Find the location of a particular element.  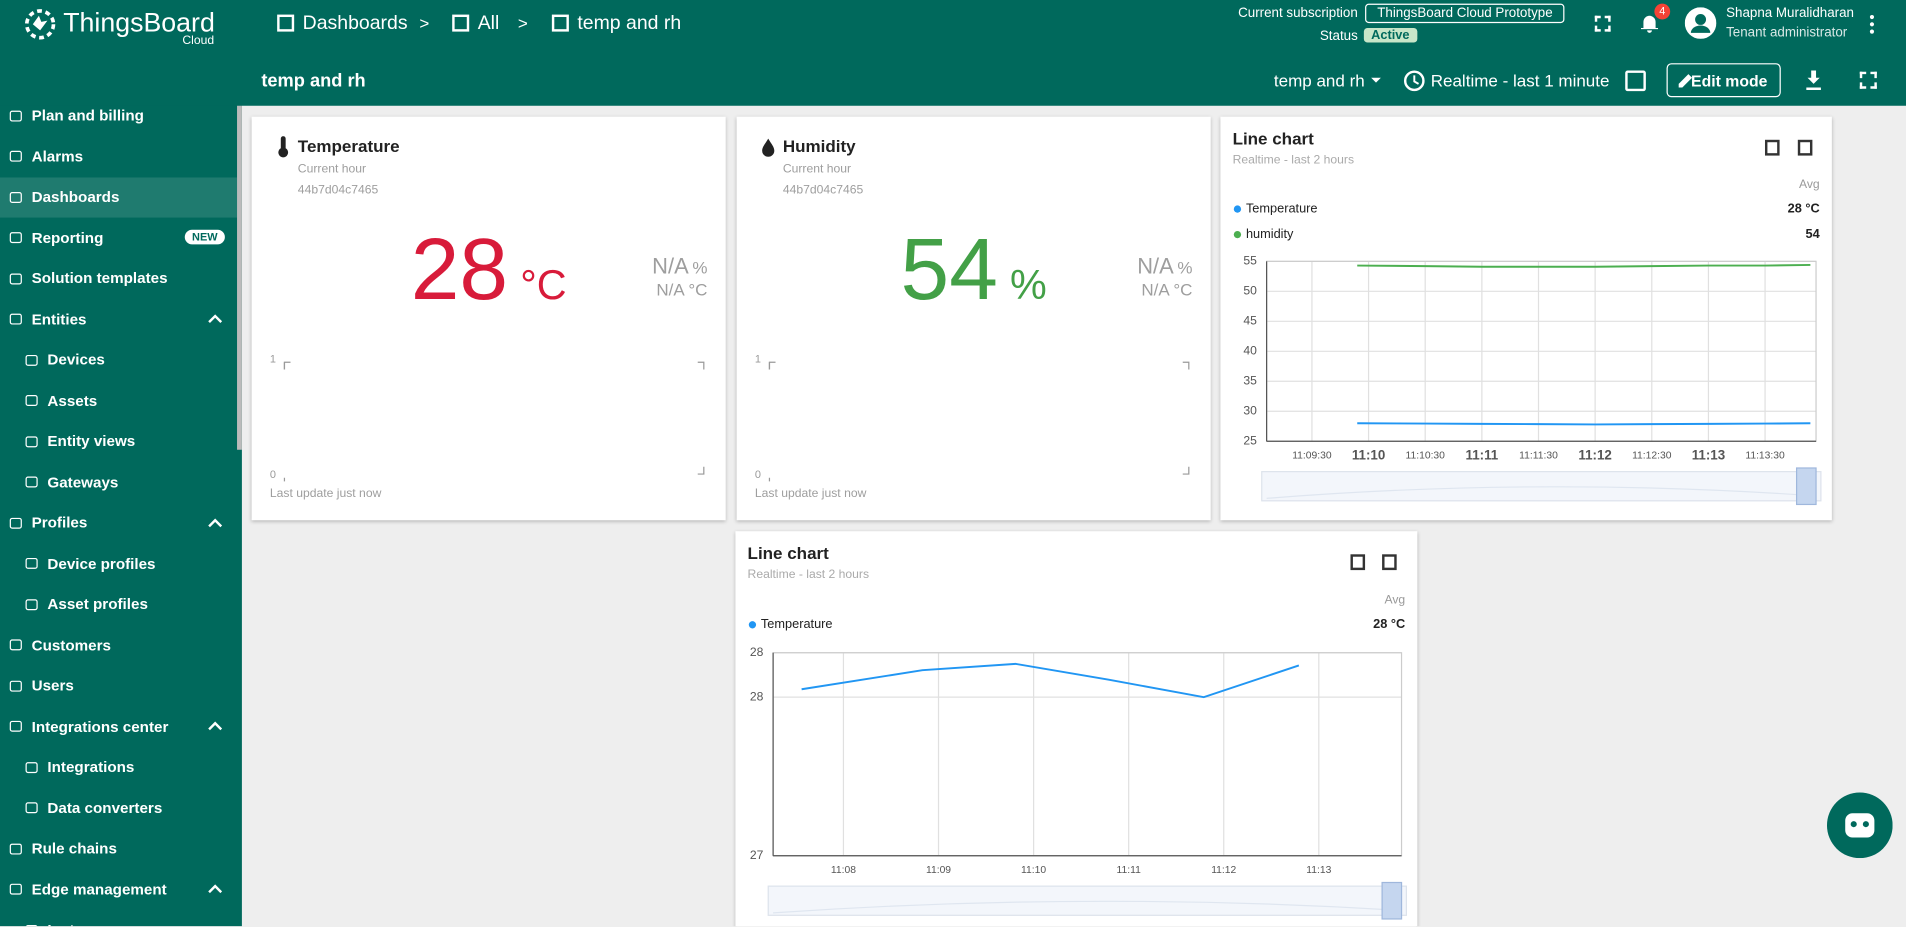

y-tick-label: 28 is located at coordinates (757, 652).